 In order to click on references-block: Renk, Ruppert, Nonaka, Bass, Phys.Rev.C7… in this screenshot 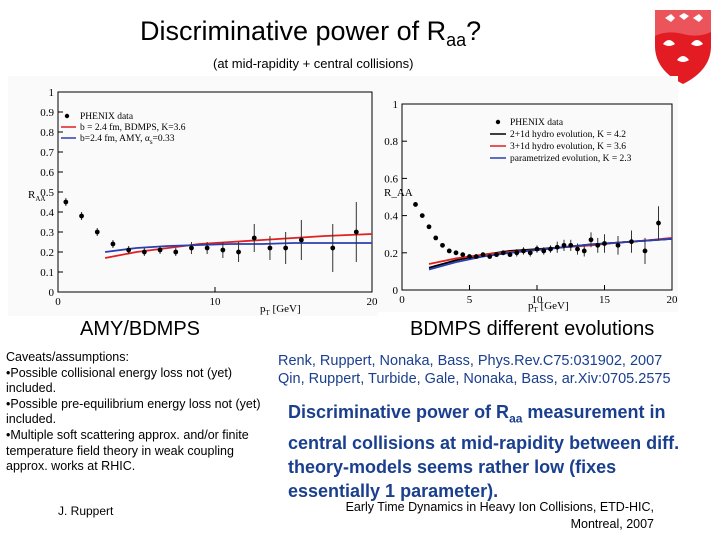, I will do `click(474, 370)`.